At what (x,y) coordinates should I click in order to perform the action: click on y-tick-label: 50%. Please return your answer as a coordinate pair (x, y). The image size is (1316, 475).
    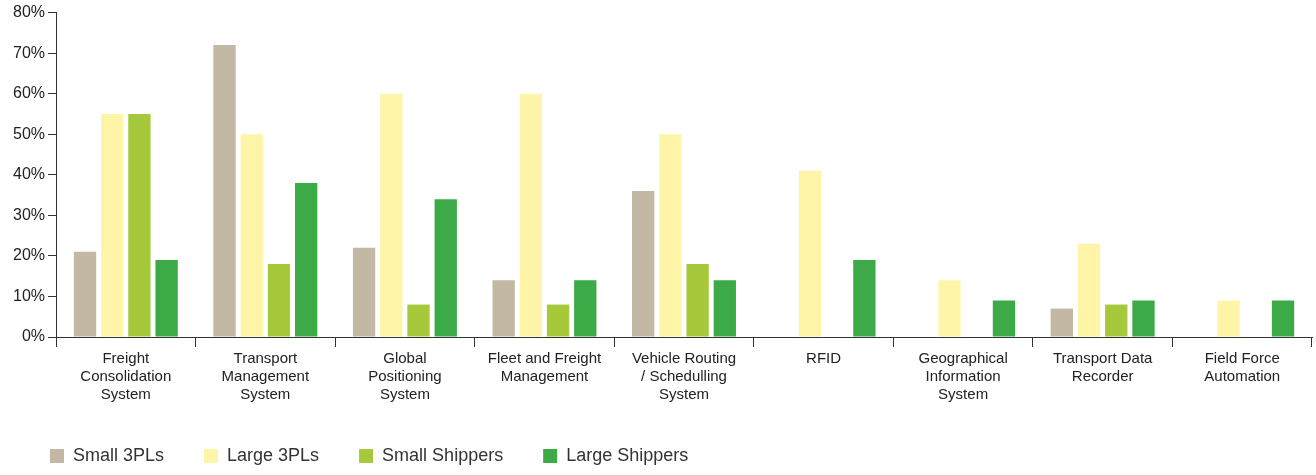
    Looking at the image, I should click on (29, 133).